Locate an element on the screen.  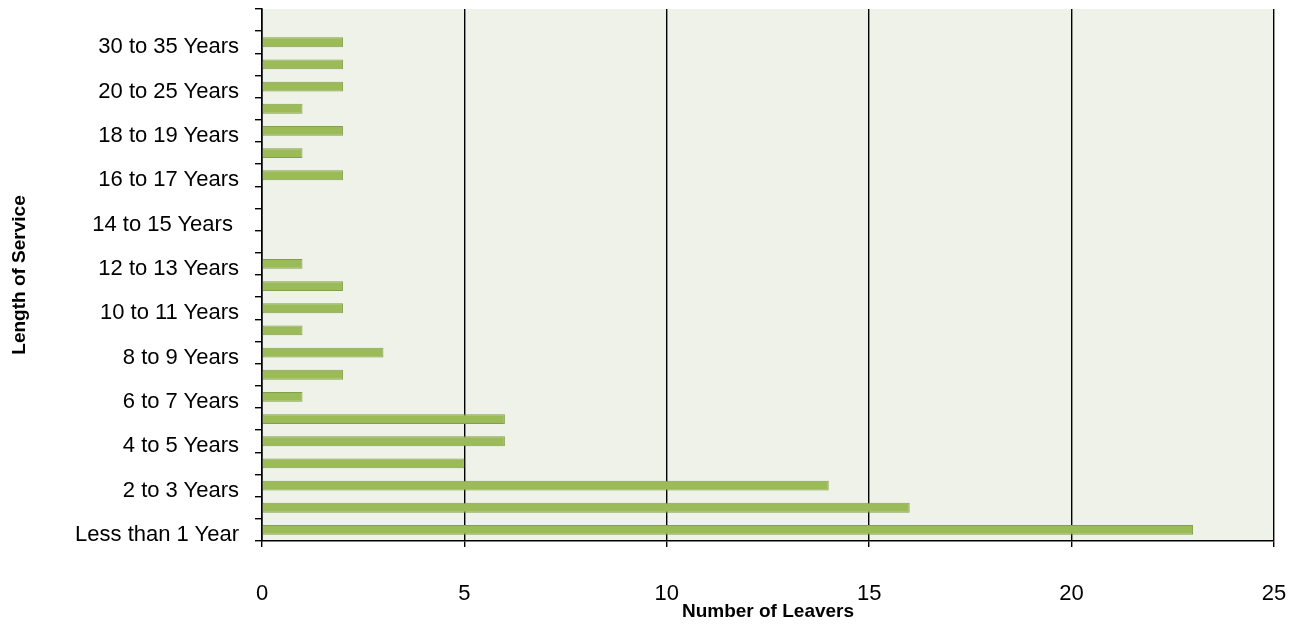
y-tick-label: 4 to 5 Years is located at coordinates (180, 445).